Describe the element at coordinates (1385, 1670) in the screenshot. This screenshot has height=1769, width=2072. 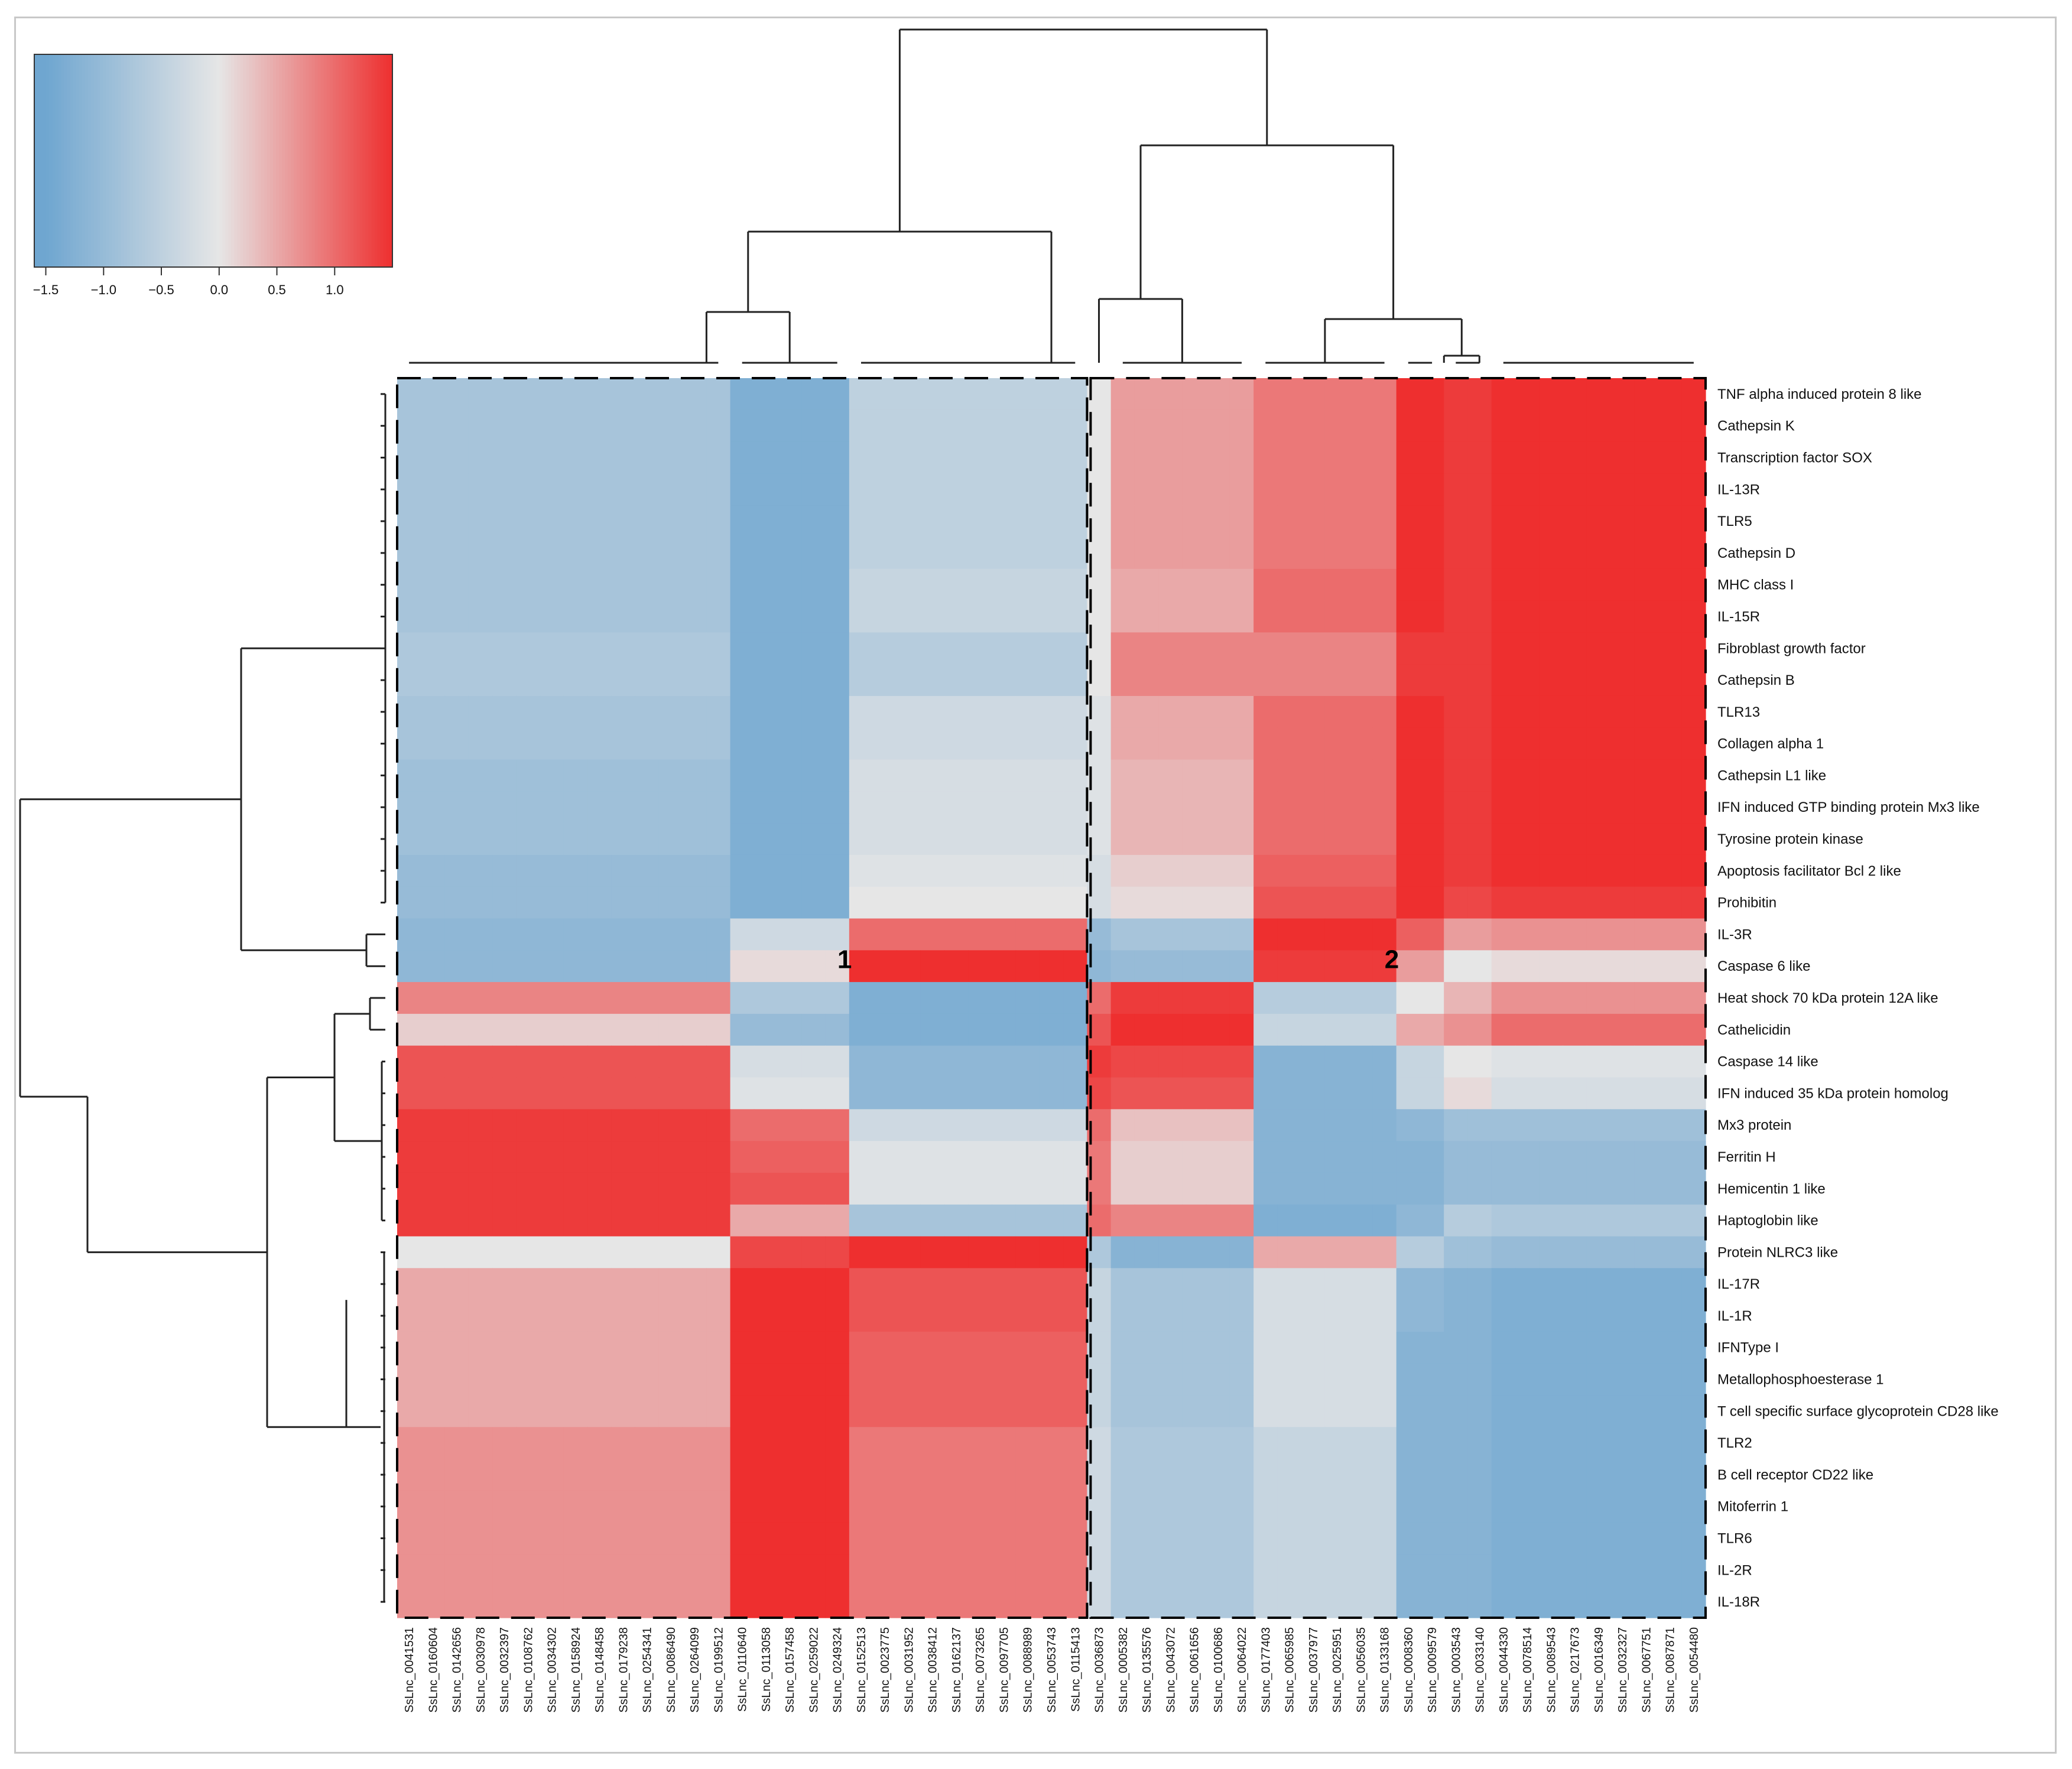
I see `column-label: SsLnc_0133168` at that location.